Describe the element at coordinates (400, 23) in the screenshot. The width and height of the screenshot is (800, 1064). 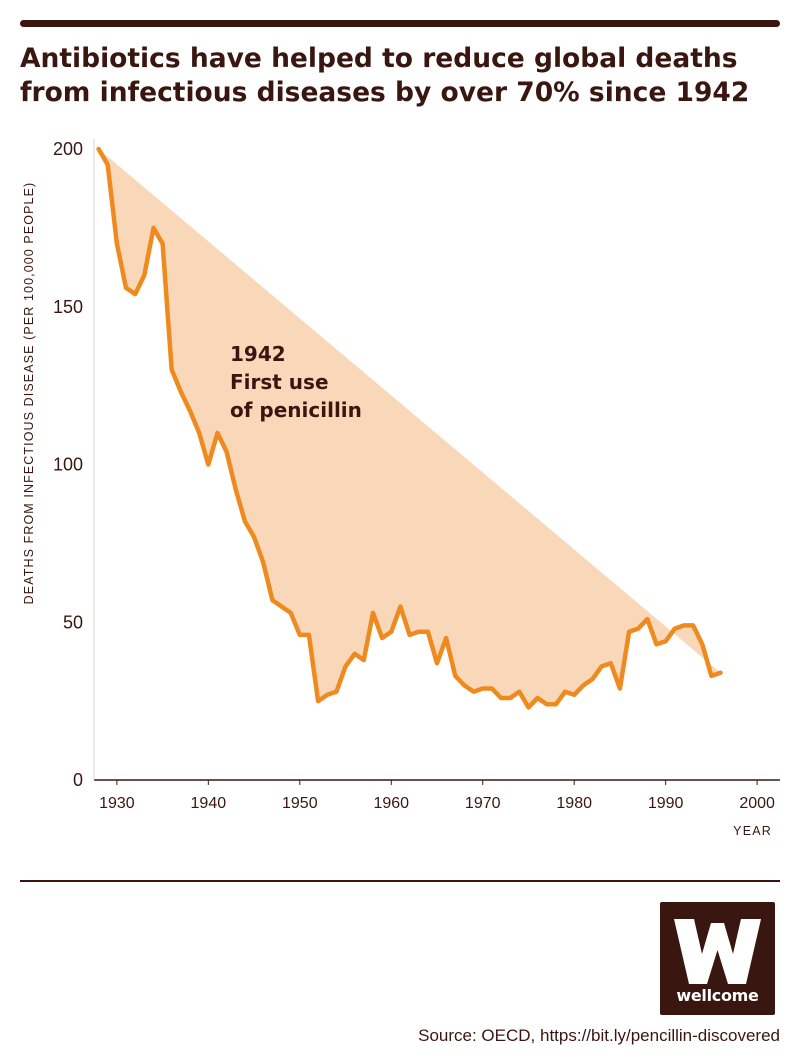
I see `top-rule` at that location.